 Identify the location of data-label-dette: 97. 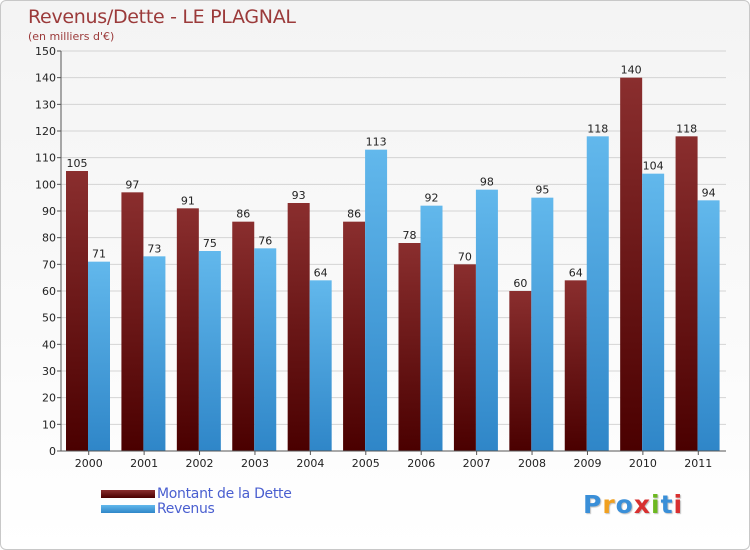
(132, 184).